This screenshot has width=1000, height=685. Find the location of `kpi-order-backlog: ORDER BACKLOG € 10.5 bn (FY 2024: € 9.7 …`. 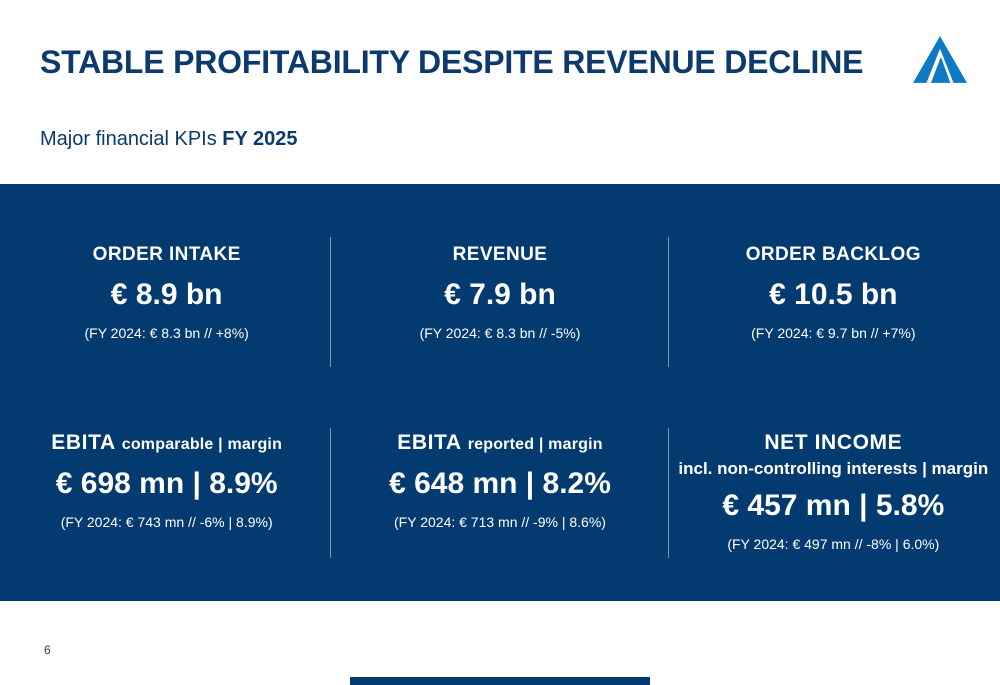

kpi-order-backlog: ORDER BACKLOG € 10.5 bn (FY 2024: € 9.7 … is located at coordinates (833, 292).